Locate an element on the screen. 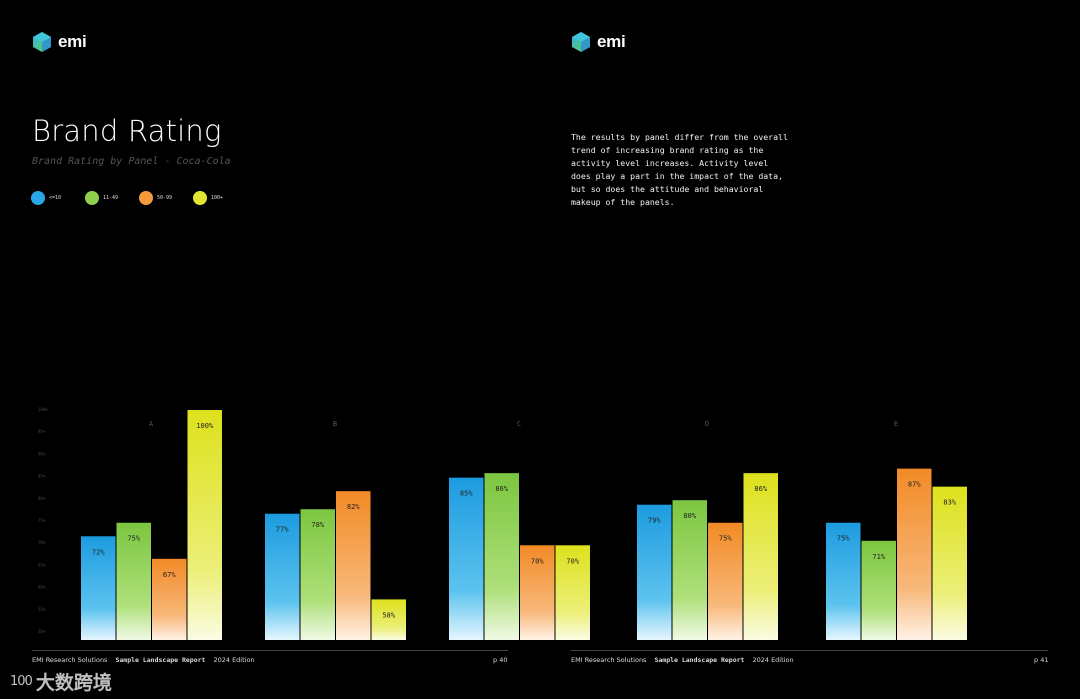 Image resolution: width=1080 pixels, height=699 pixels. legend-label: 11-49 is located at coordinates (111, 198).